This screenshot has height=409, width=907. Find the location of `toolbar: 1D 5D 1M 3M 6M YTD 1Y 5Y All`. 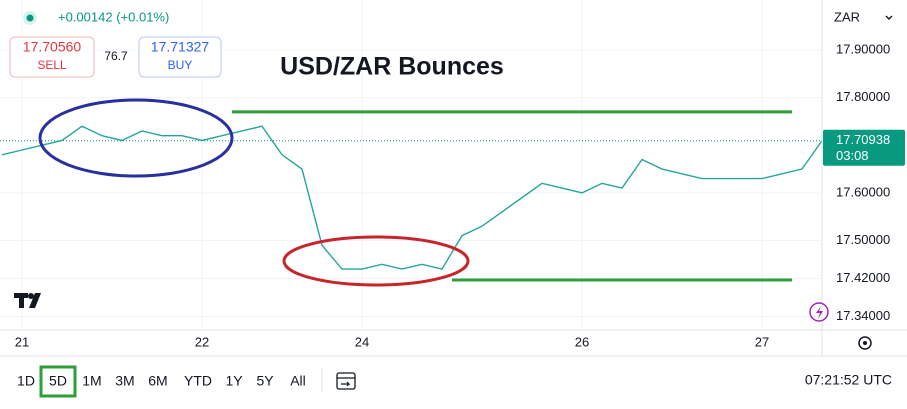

toolbar: 1D 5D 1M 3M 6M YTD 1Y 5Y All is located at coordinates (161, 381).